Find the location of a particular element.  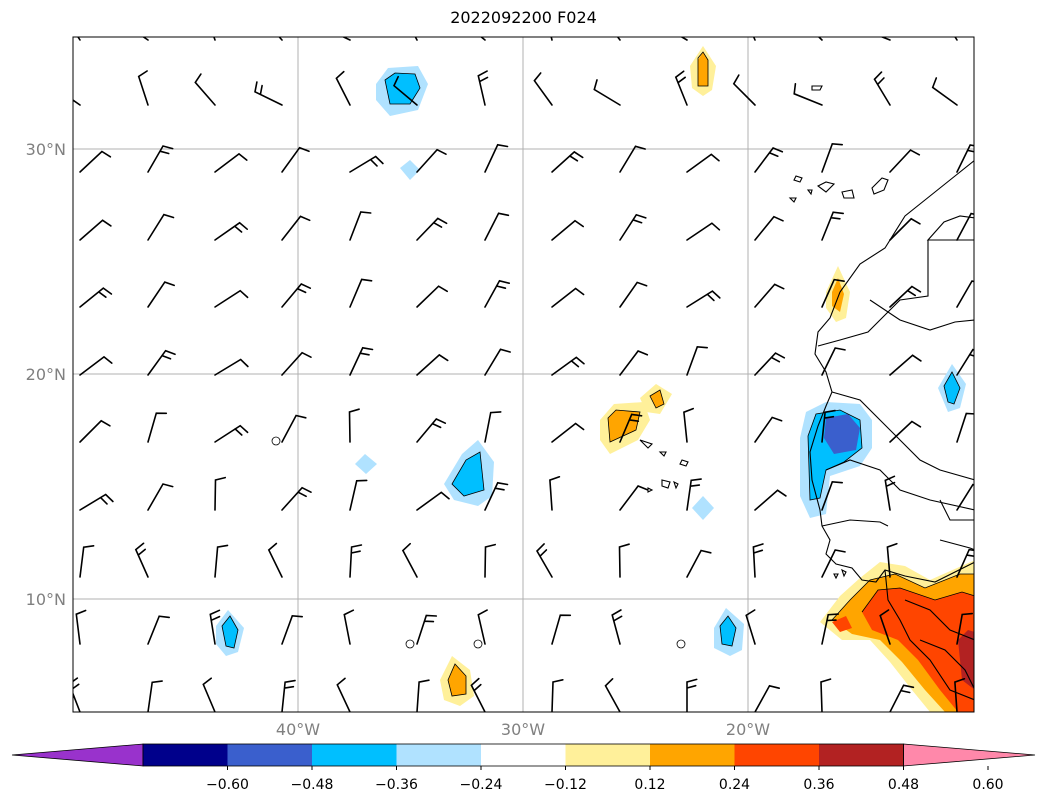

colorbar-tick-label: 0.12 is located at coordinates (649, 785).